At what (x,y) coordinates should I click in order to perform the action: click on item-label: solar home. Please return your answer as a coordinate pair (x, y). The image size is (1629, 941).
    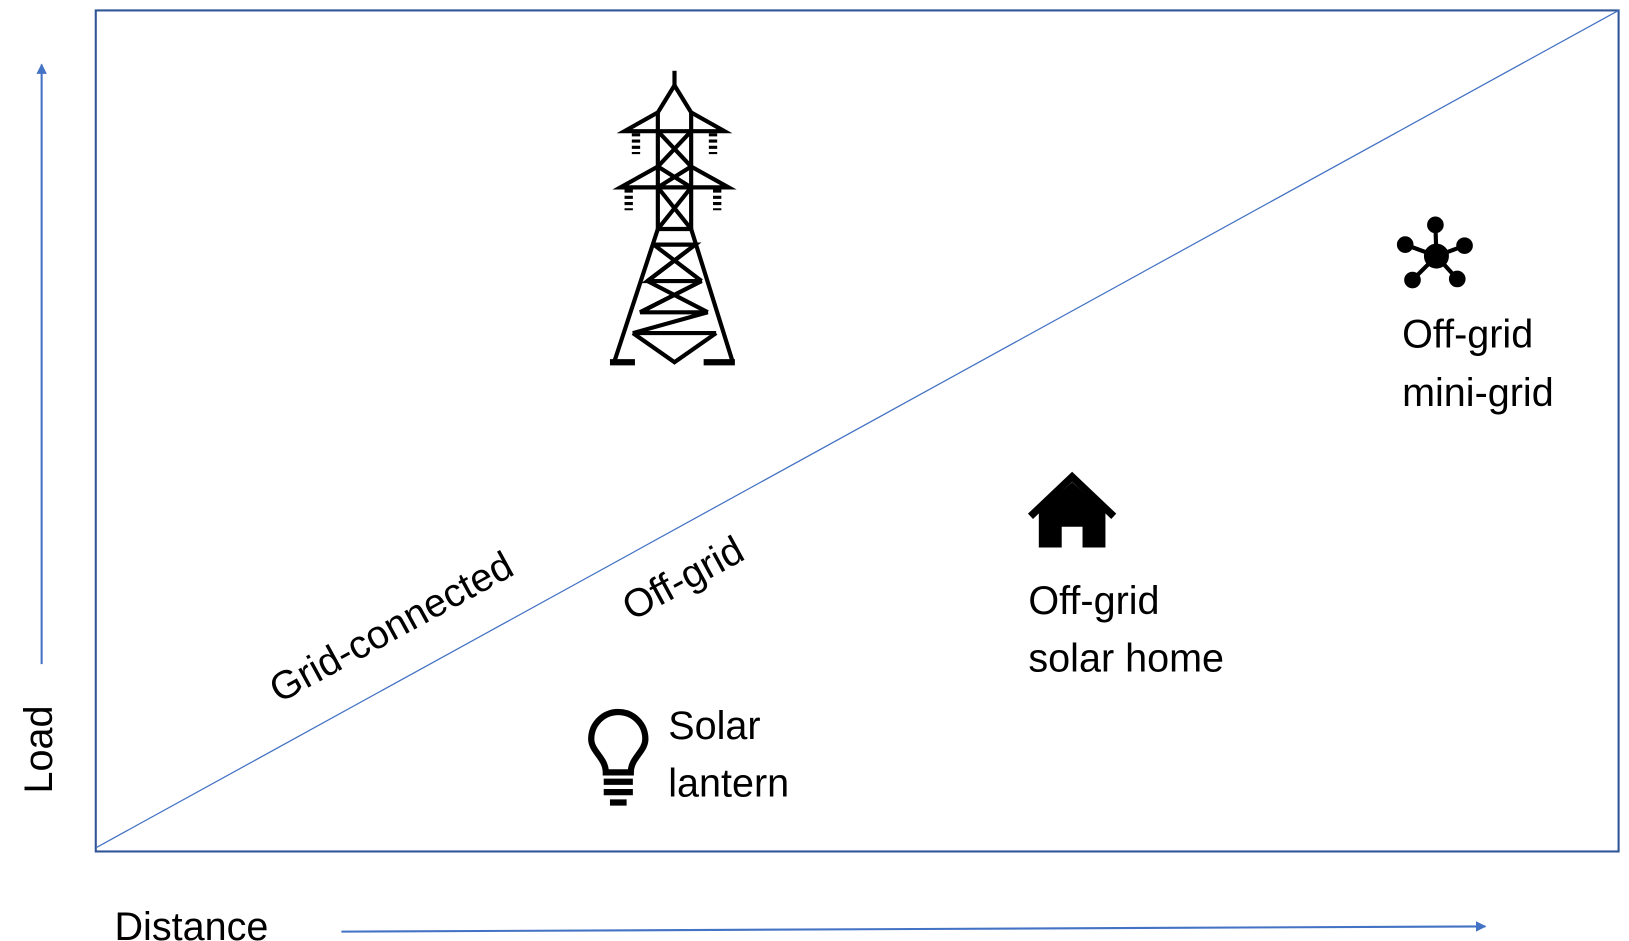
    Looking at the image, I should click on (1126, 658).